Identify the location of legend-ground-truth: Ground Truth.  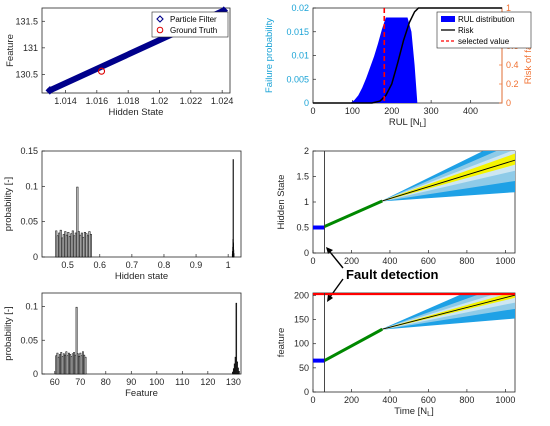
(193, 30).